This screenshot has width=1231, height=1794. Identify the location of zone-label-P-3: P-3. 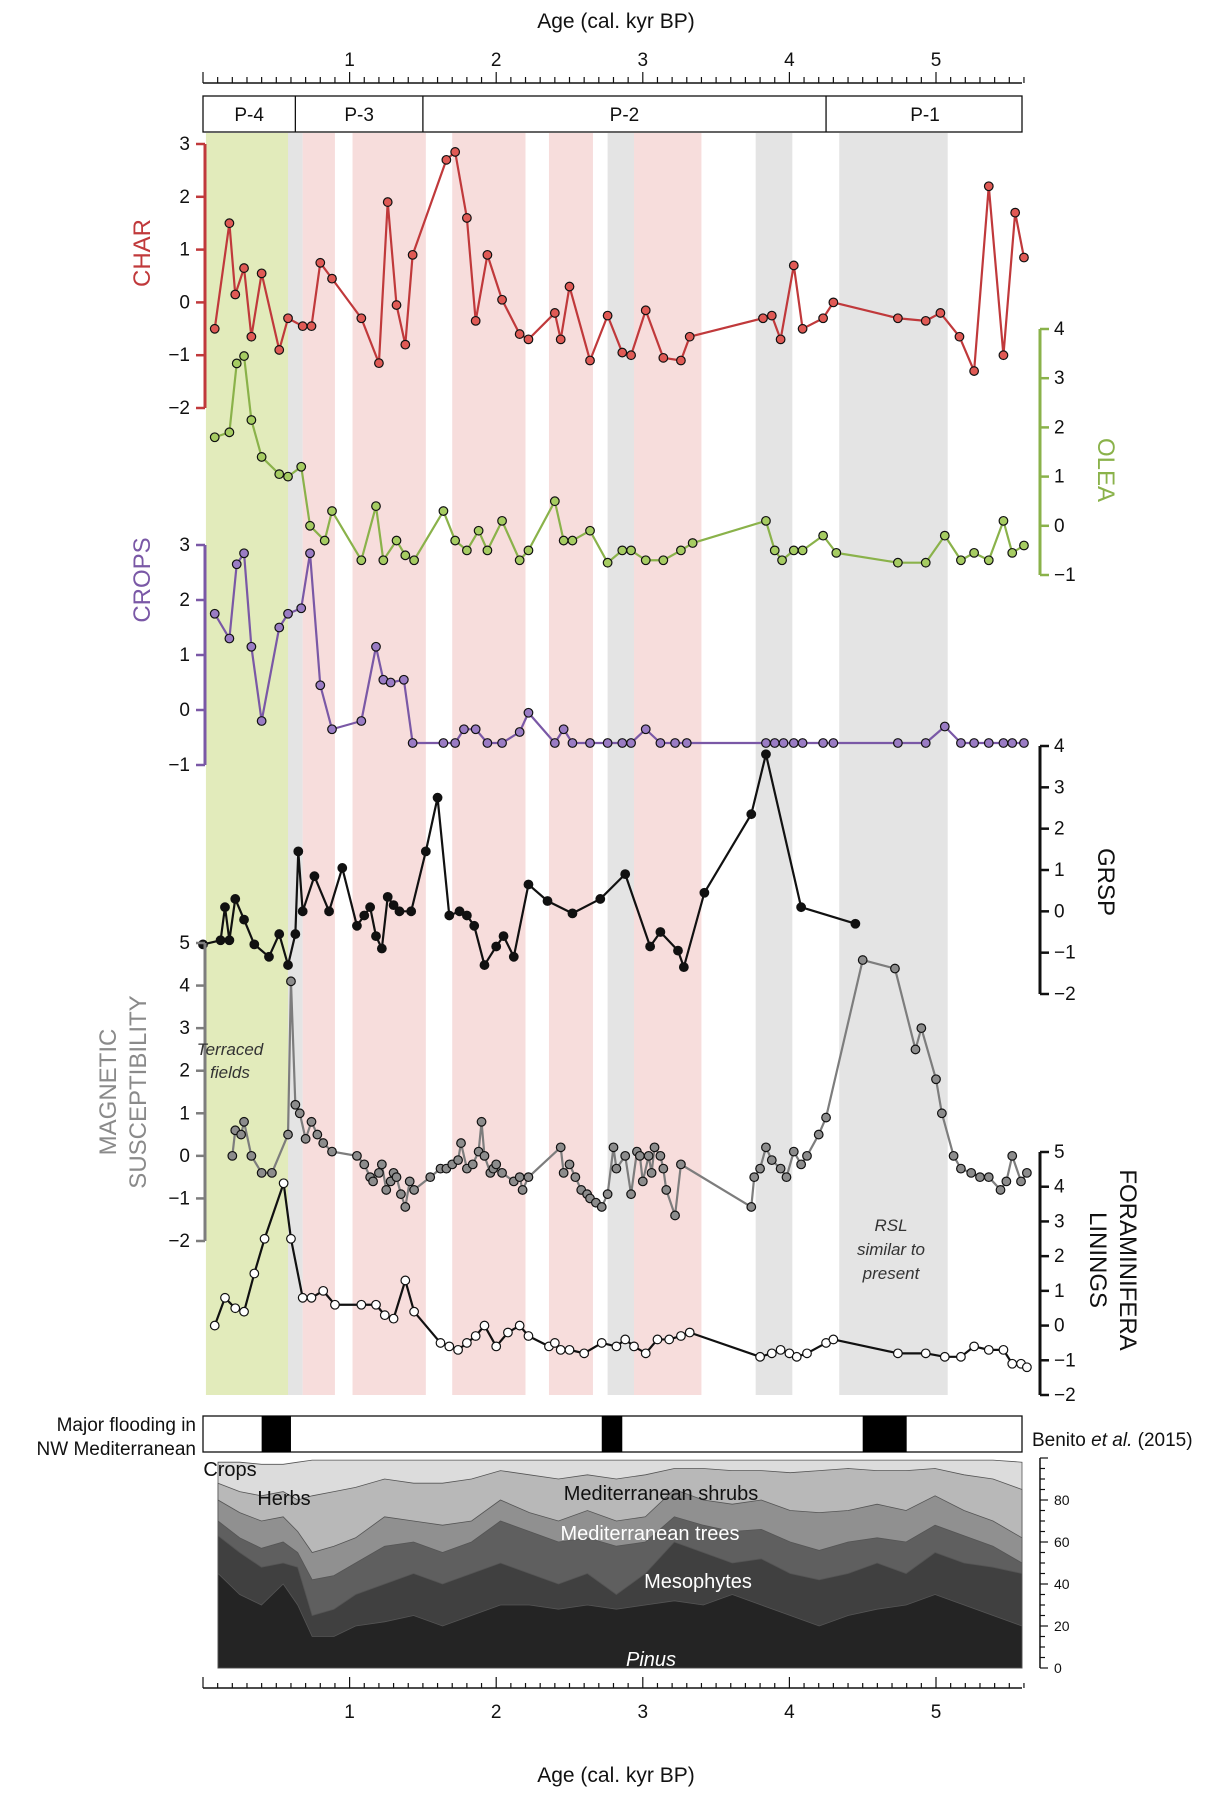
(359, 115).